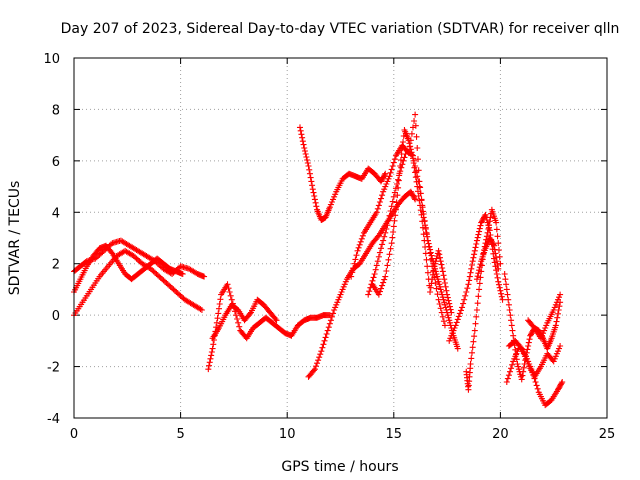 The image size is (640, 480). I want to click on x-tick-label: 0, so click(74, 434).